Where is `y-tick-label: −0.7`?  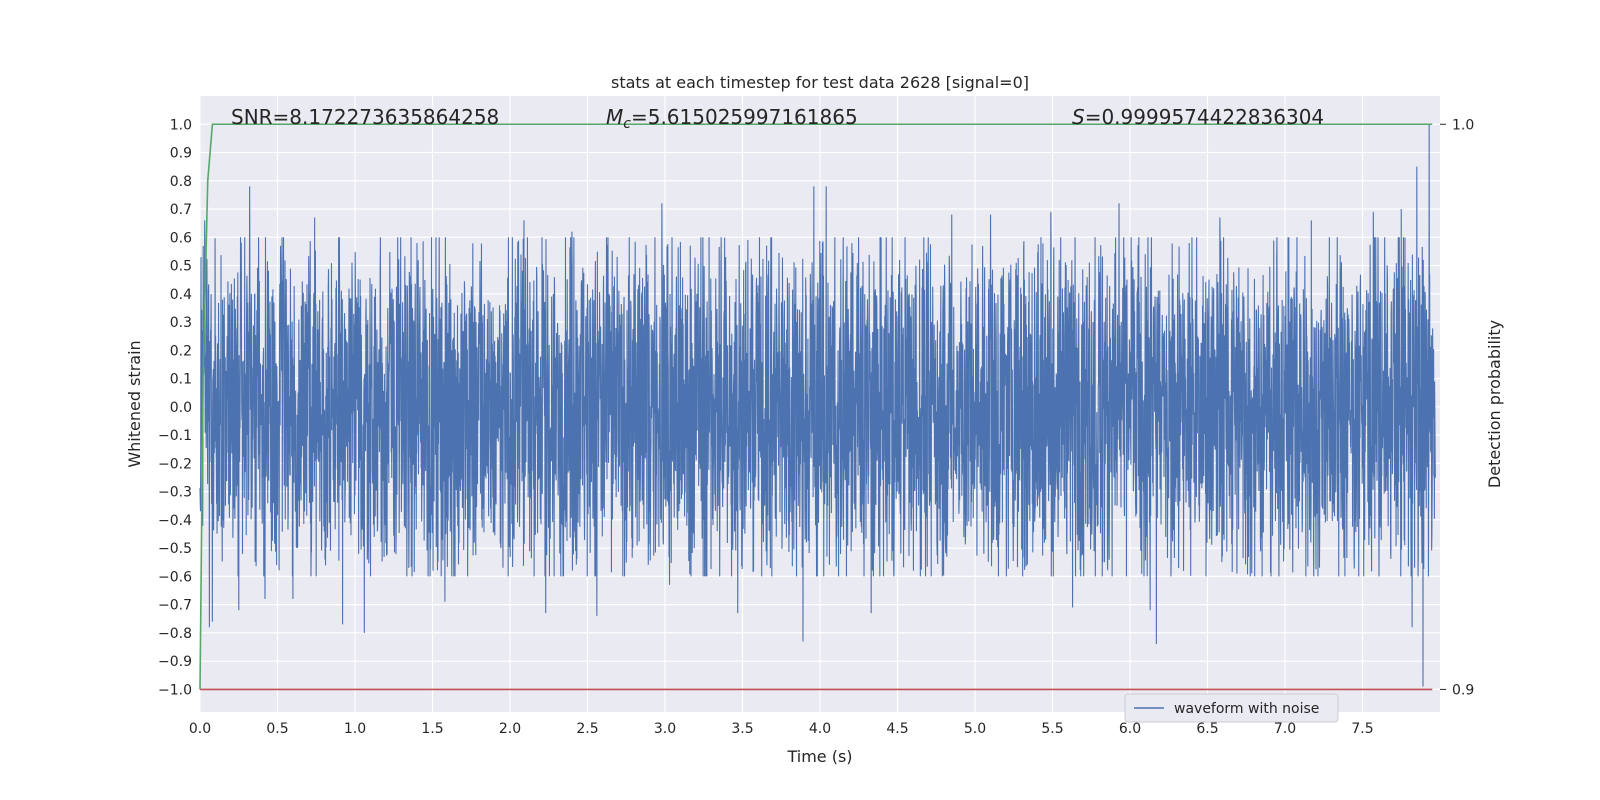 y-tick-label: −0.7 is located at coordinates (175, 606).